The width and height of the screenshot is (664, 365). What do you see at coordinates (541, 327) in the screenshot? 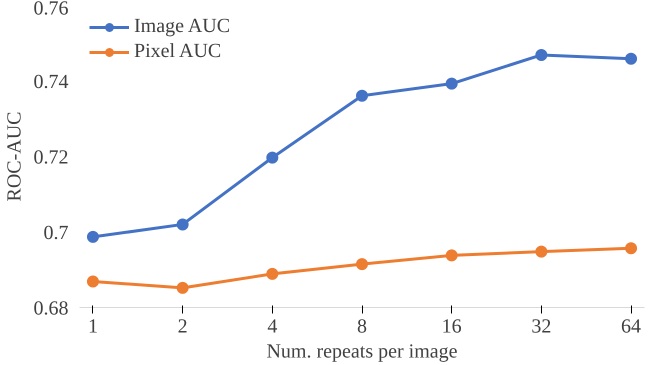
I see `x-tick-label: 32` at bounding box center [541, 327].